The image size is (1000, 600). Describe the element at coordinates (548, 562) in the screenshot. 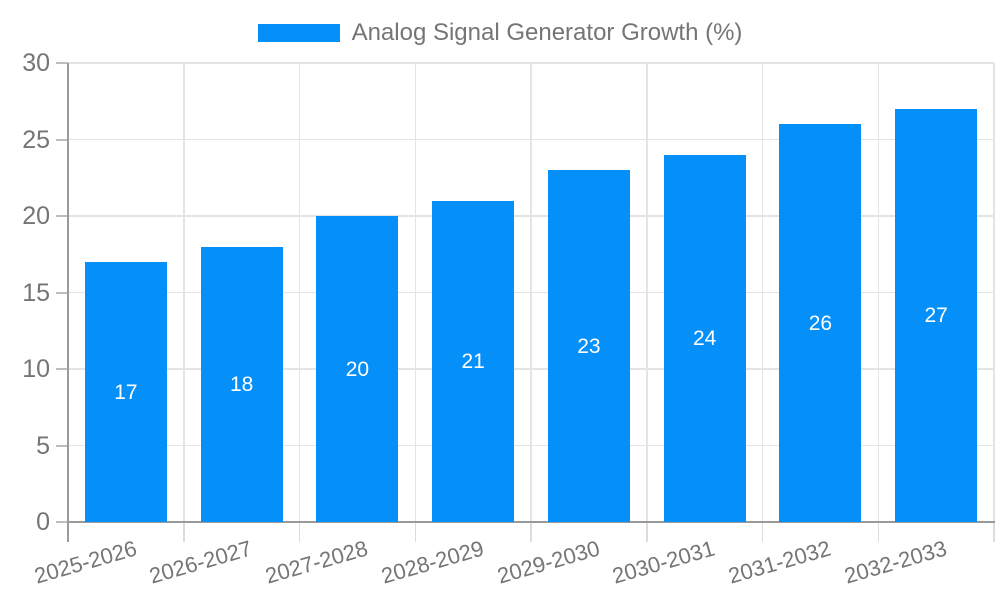

I see `x-tick-label: 2029-2030` at that location.